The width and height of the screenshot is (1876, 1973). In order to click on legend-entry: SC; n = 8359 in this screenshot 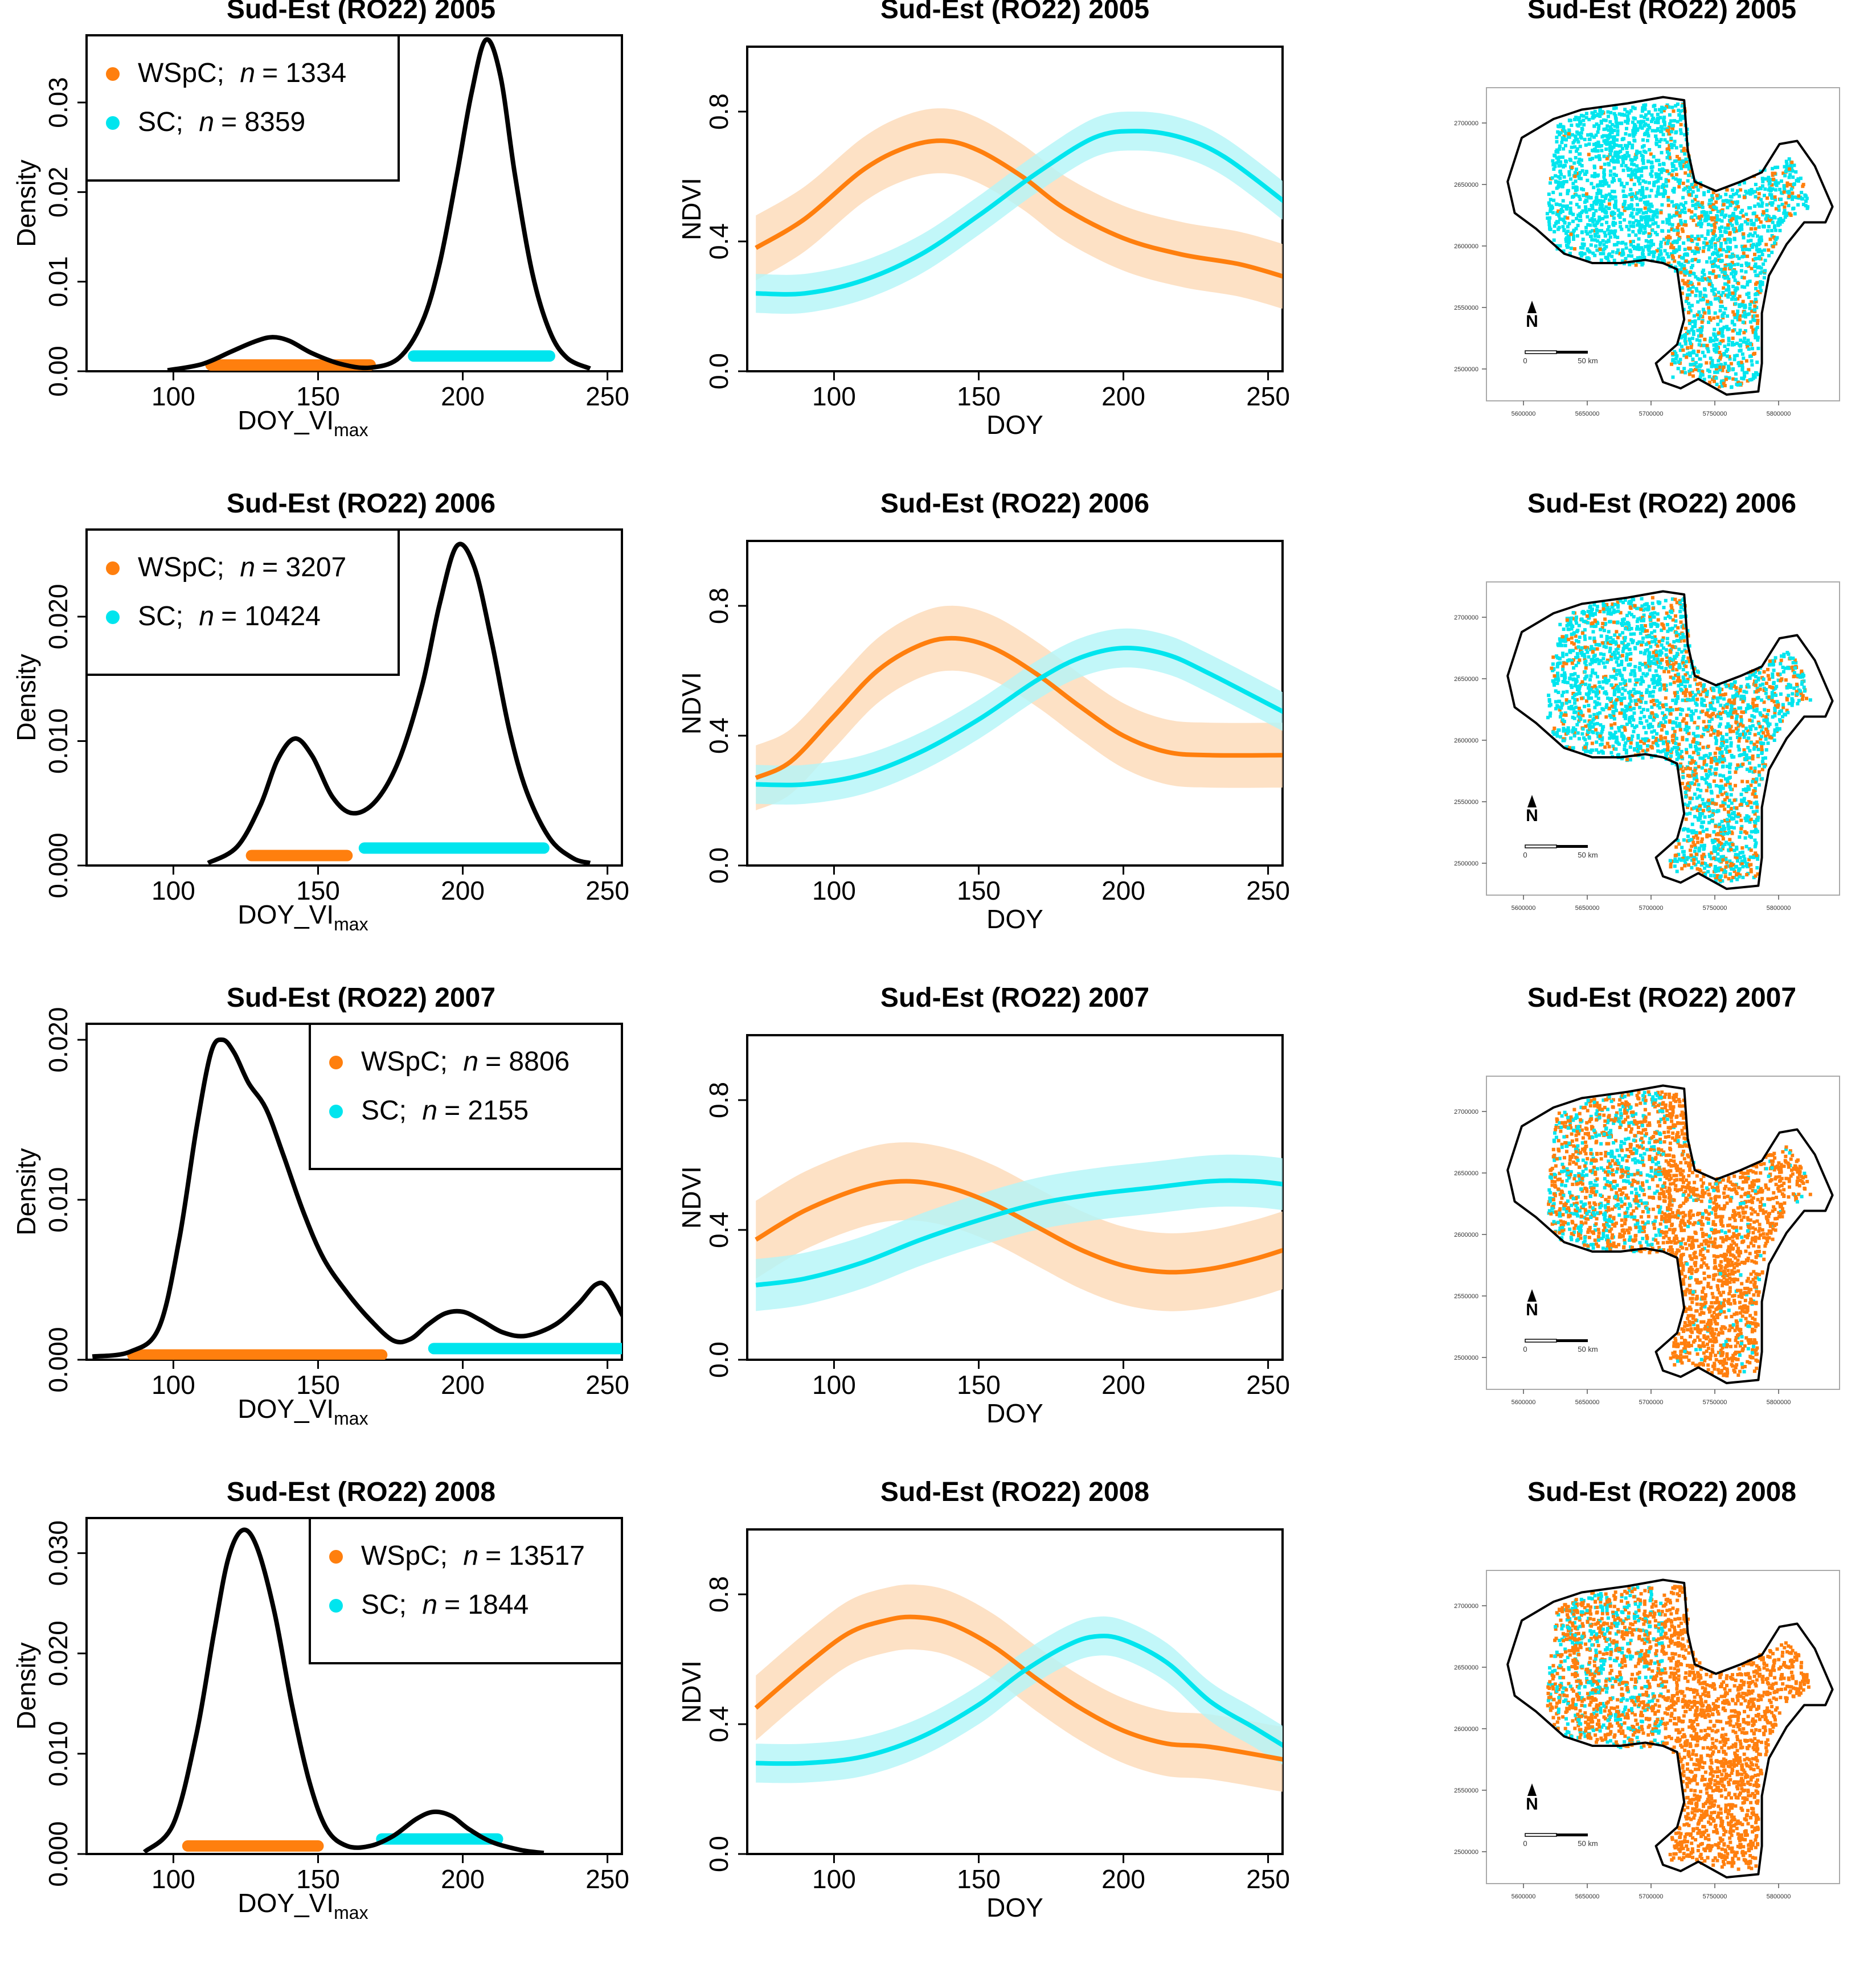, I will do `click(221, 122)`.